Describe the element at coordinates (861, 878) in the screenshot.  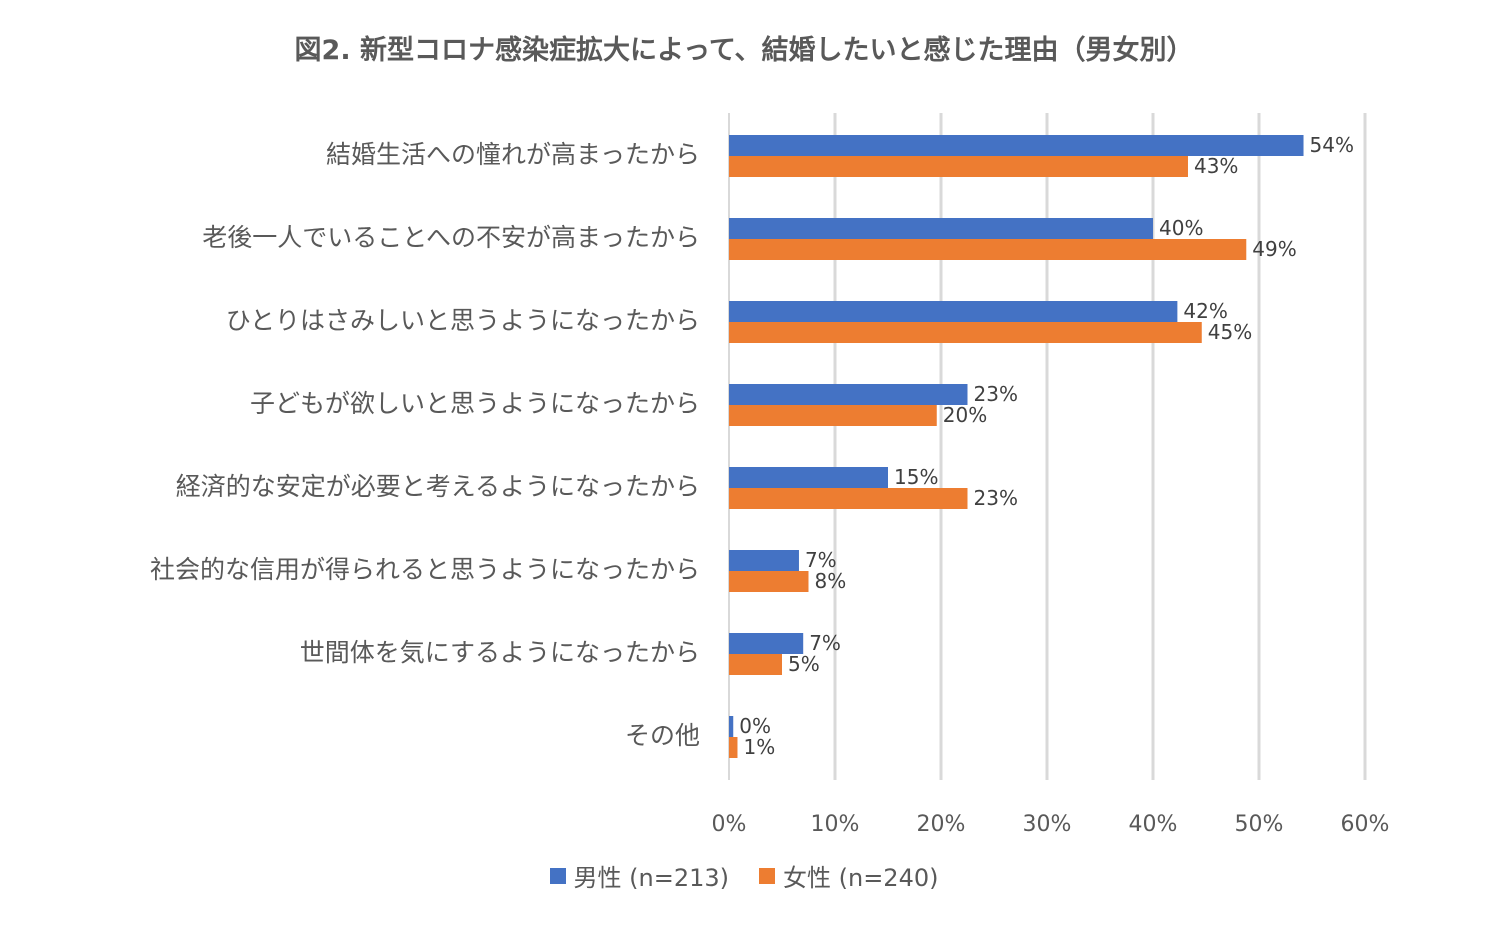
I see `legend-label-female: 女性 (n=240)` at that location.